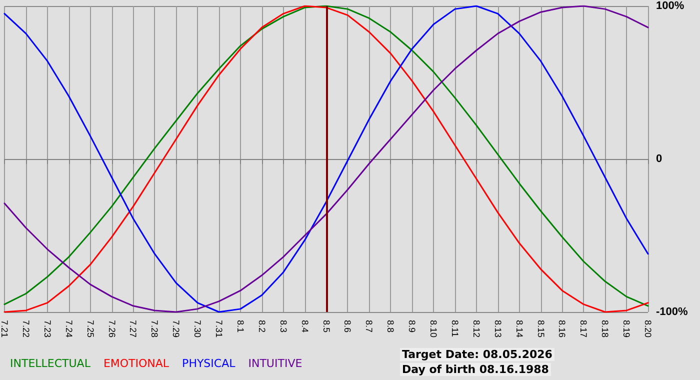  What do you see at coordinates (155, 329) in the screenshot?
I see `x-tick-label: 7.28` at bounding box center [155, 329].